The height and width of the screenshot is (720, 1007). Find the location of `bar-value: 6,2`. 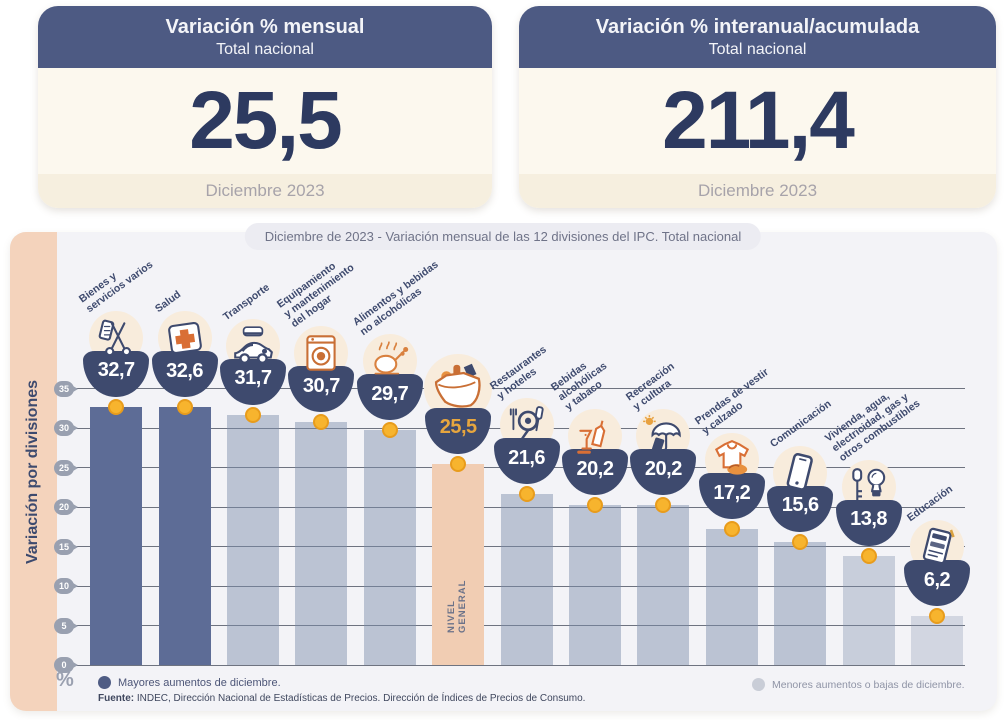

bar-value: 6,2 is located at coordinates (937, 579).